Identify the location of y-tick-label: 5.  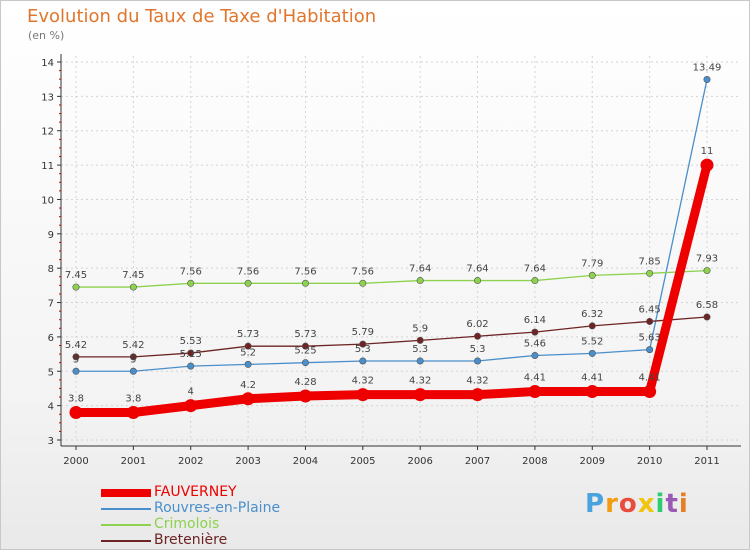
(51, 372).